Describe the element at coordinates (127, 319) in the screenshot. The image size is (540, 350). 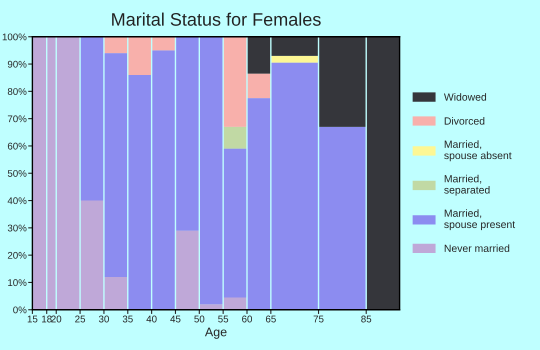
I see `x-tick-label: 35` at that location.